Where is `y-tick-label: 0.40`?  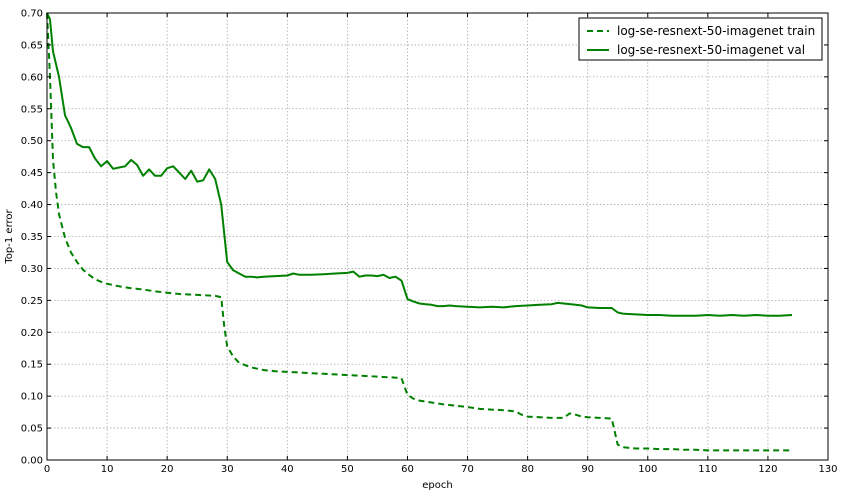
y-tick-label: 0.40 is located at coordinates (32, 205).